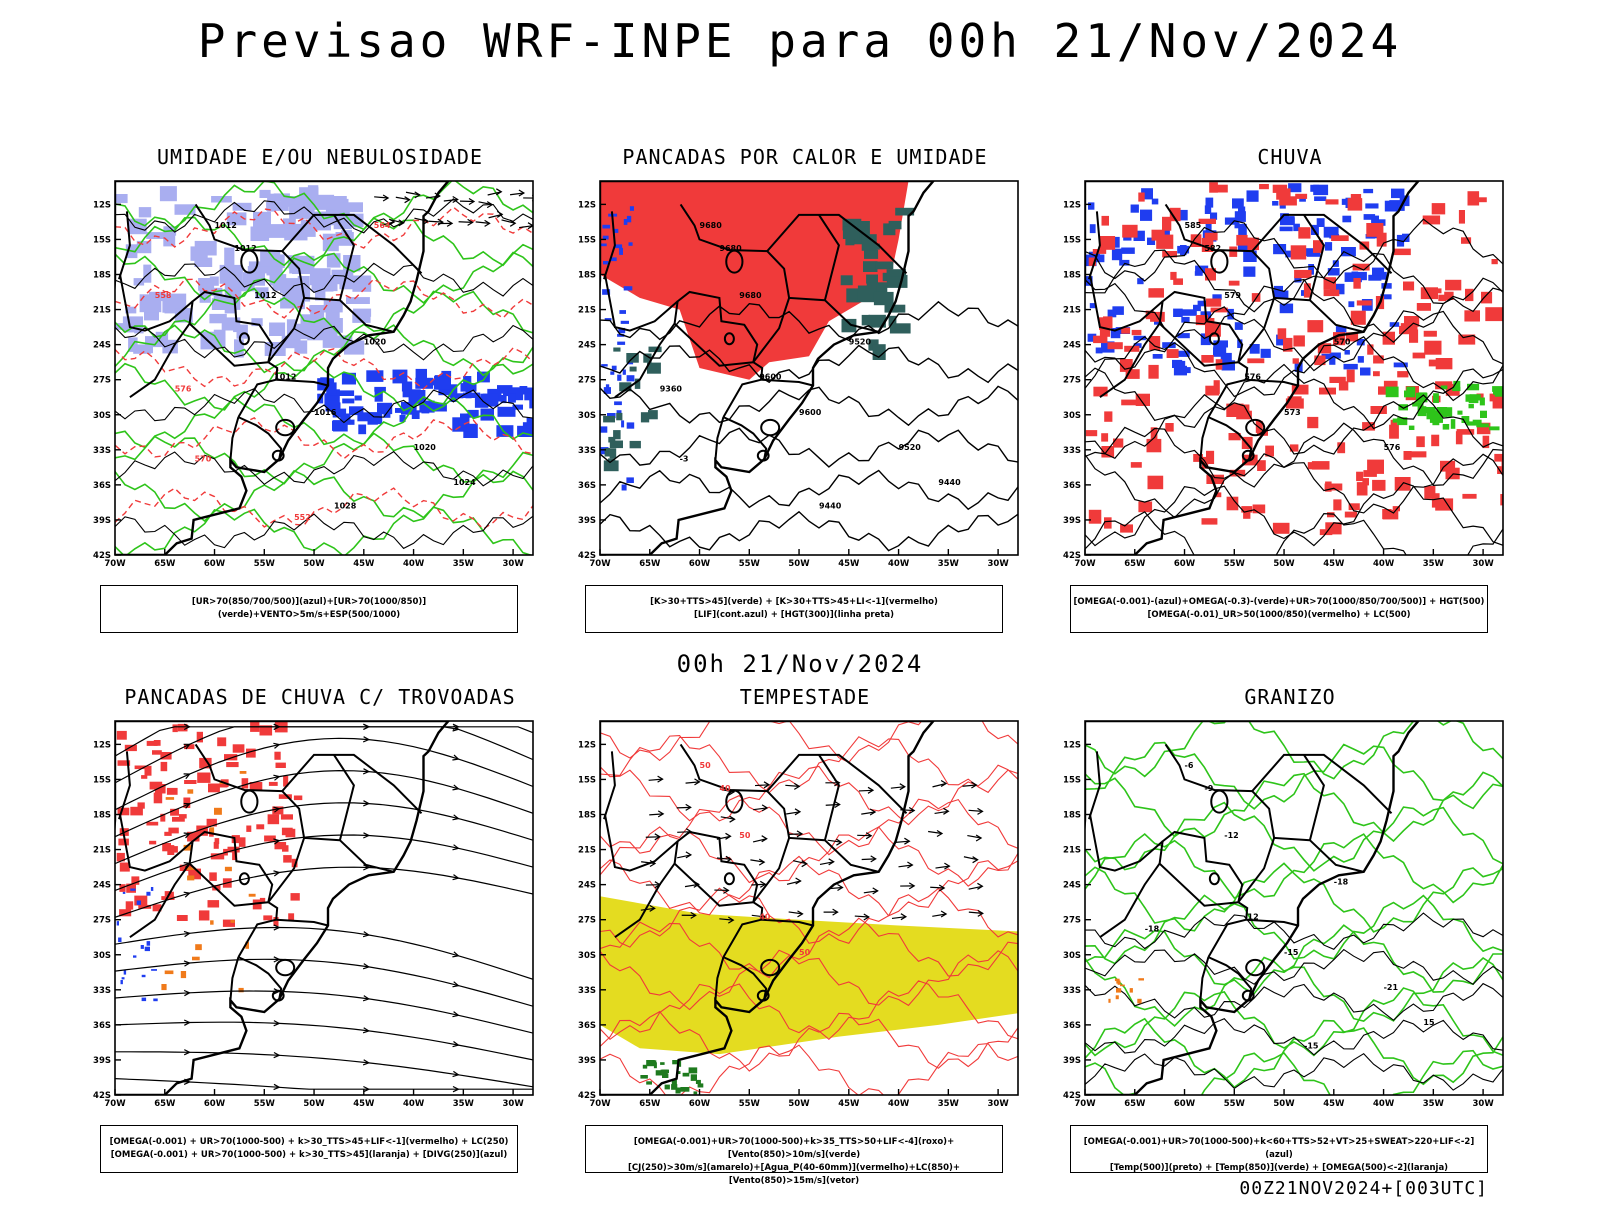  I want to click on contour-label: -15, so click(1291, 952).